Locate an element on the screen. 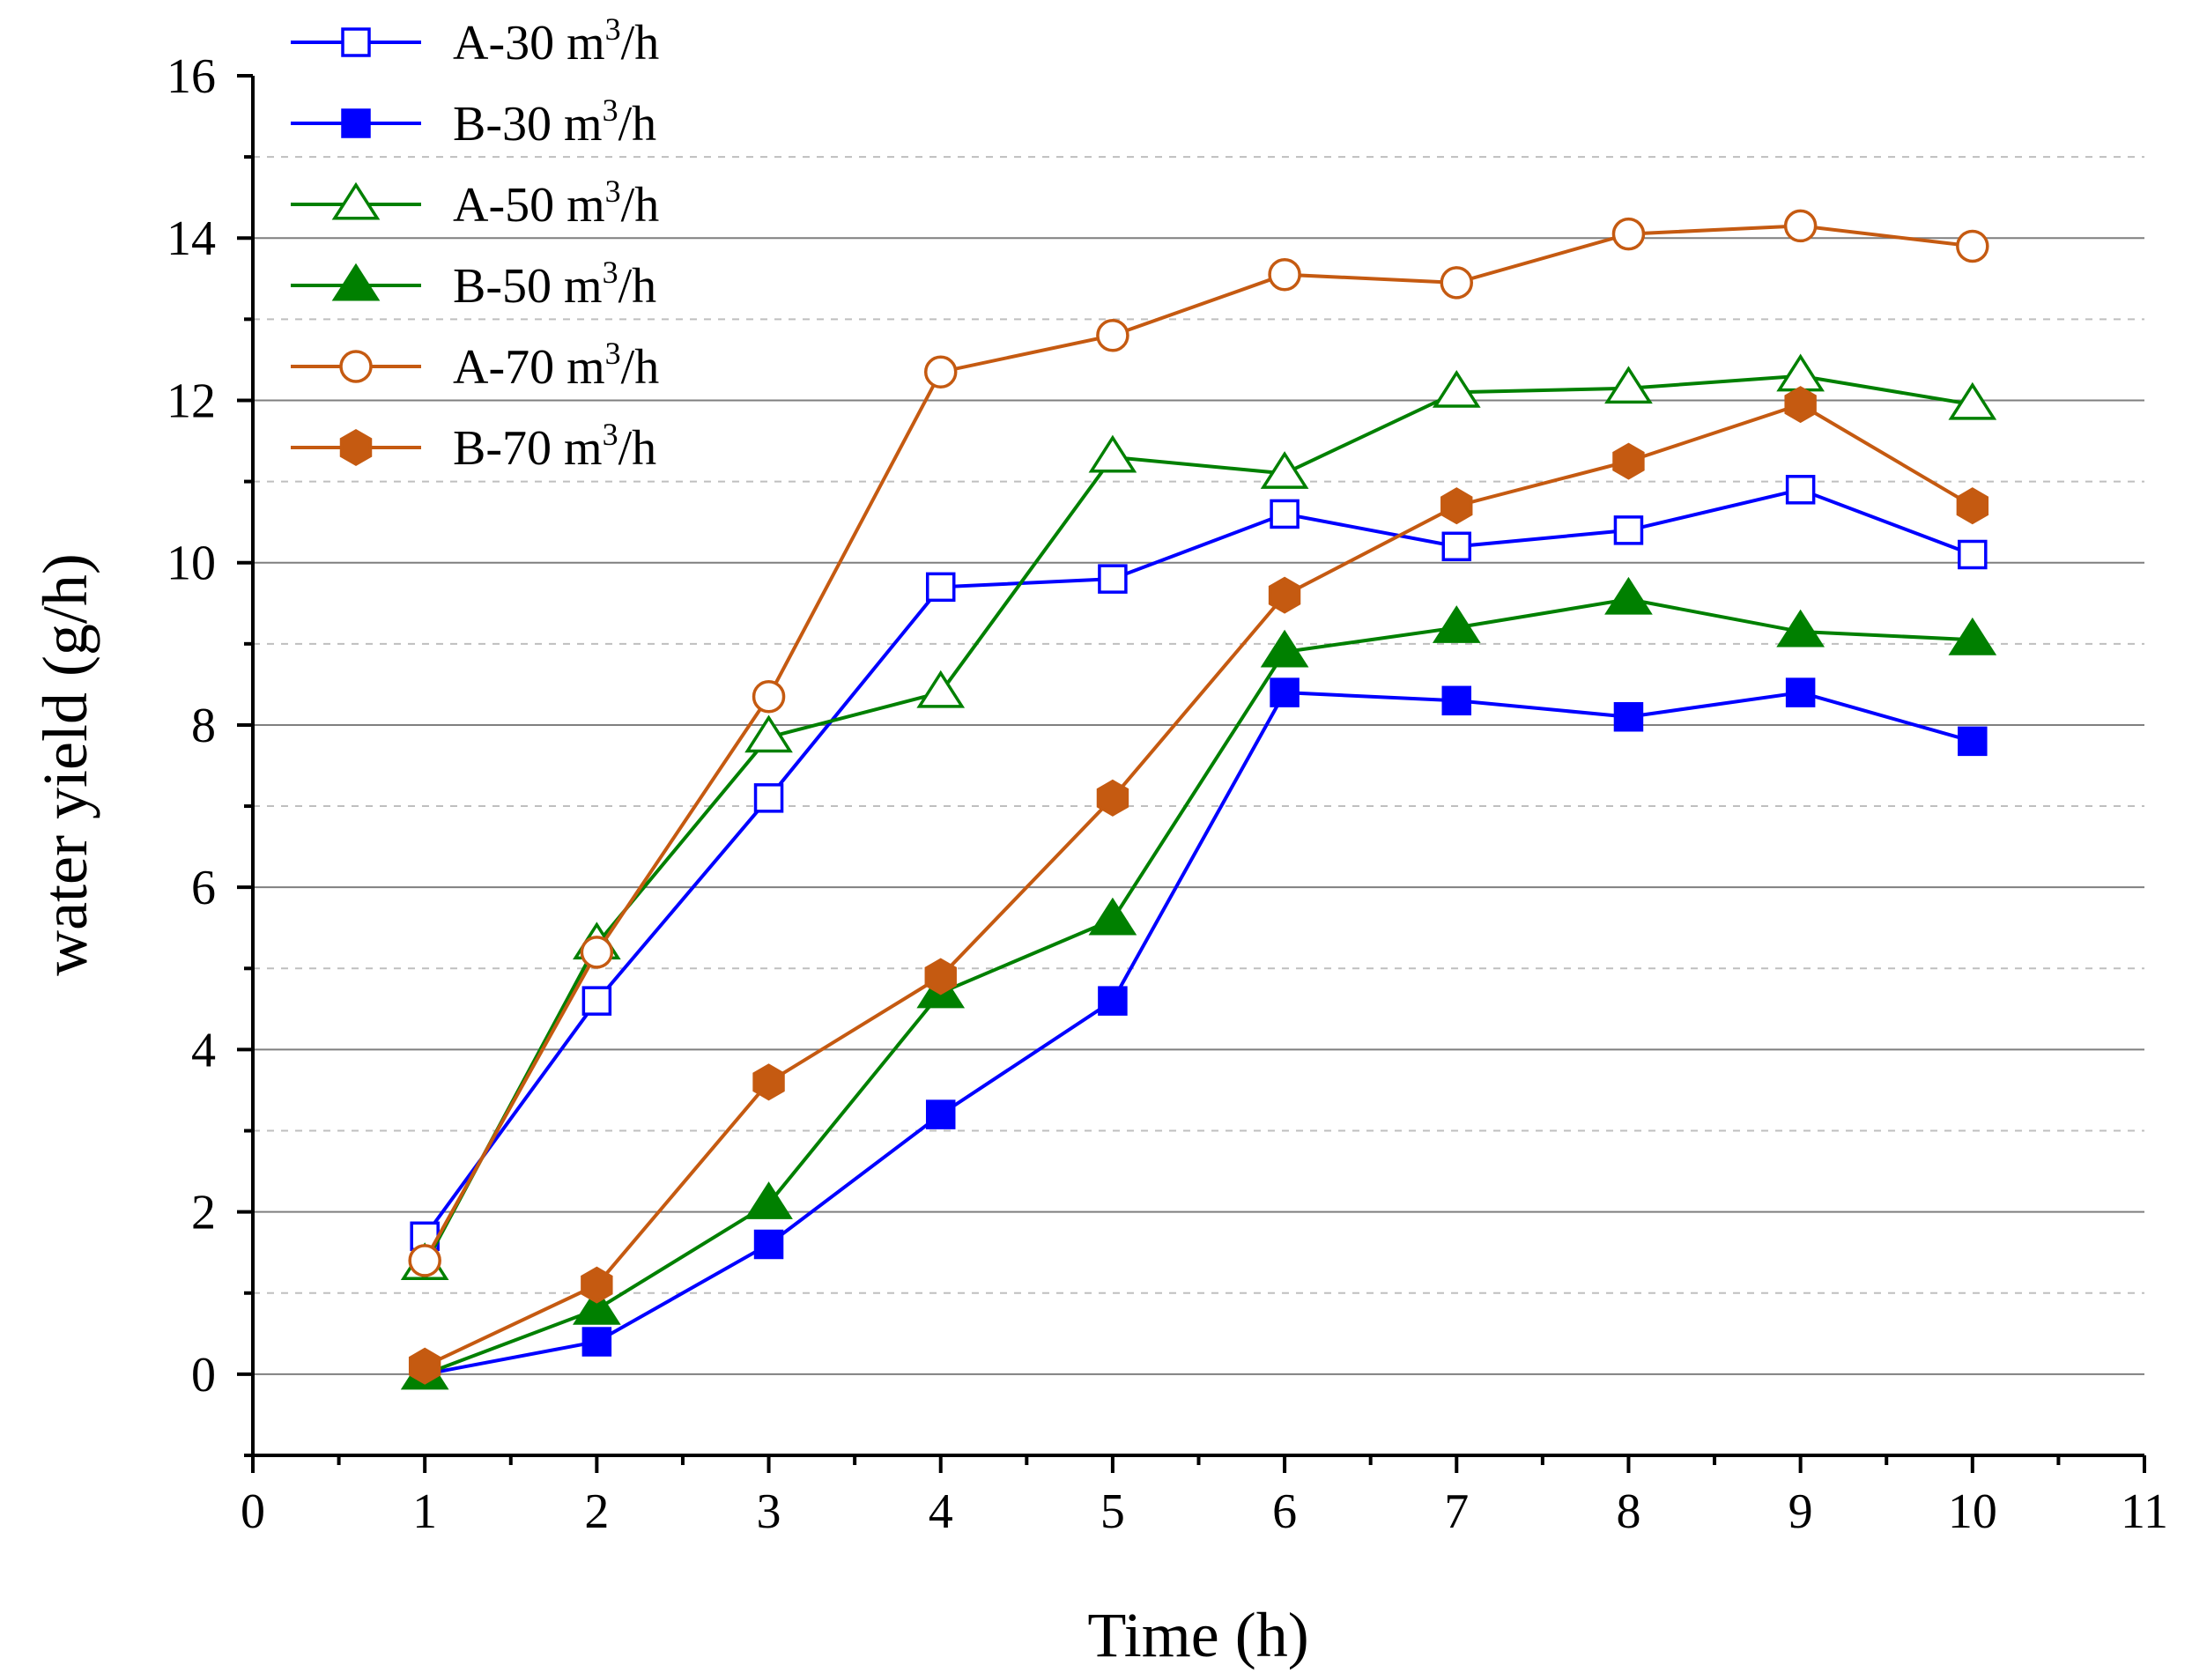 Image resolution: width=2192 pixels, height=1680 pixels. y-tick-label: 14 is located at coordinates (191, 239).